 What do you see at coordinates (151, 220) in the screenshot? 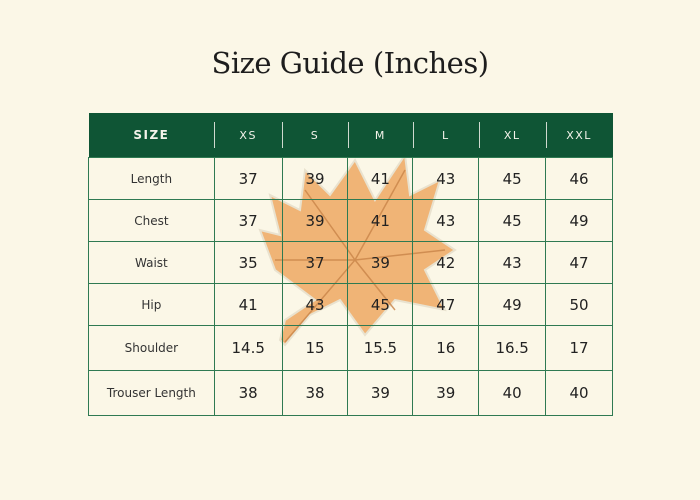
I see `row-label: Chest` at bounding box center [151, 220].